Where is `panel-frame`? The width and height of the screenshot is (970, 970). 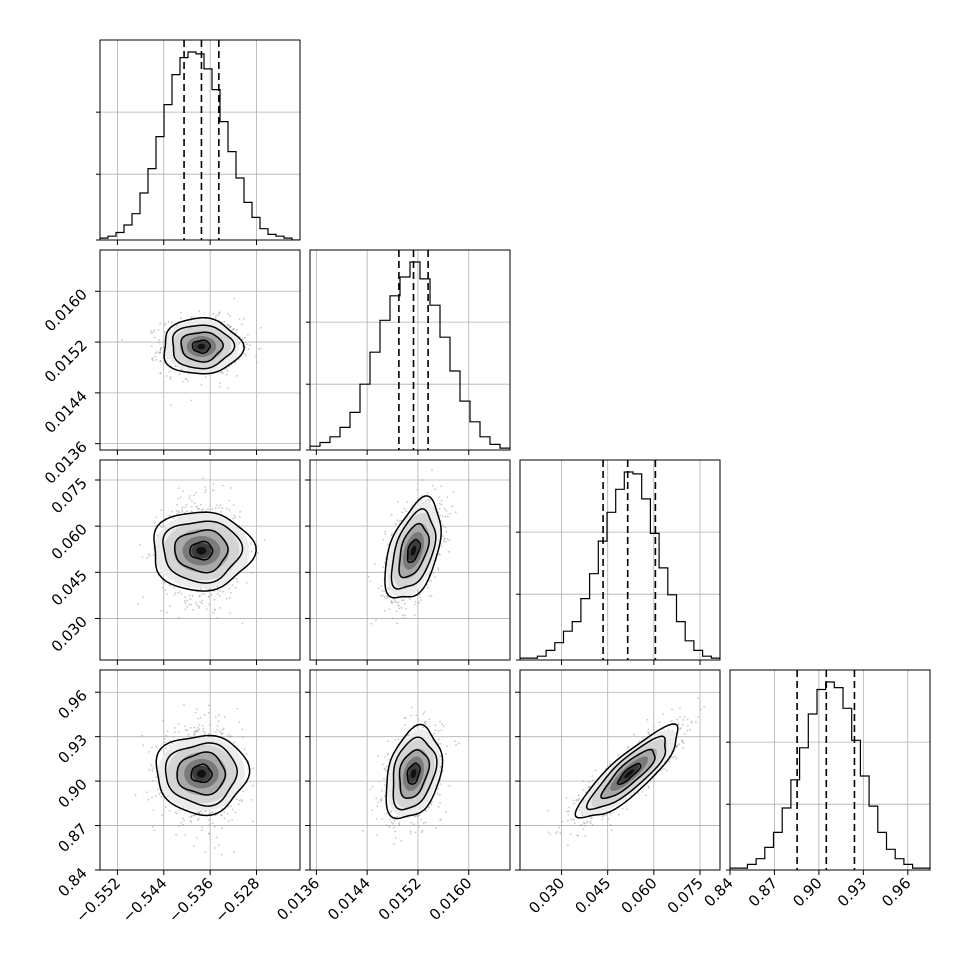 panel-frame is located at coordinates (200, 140).